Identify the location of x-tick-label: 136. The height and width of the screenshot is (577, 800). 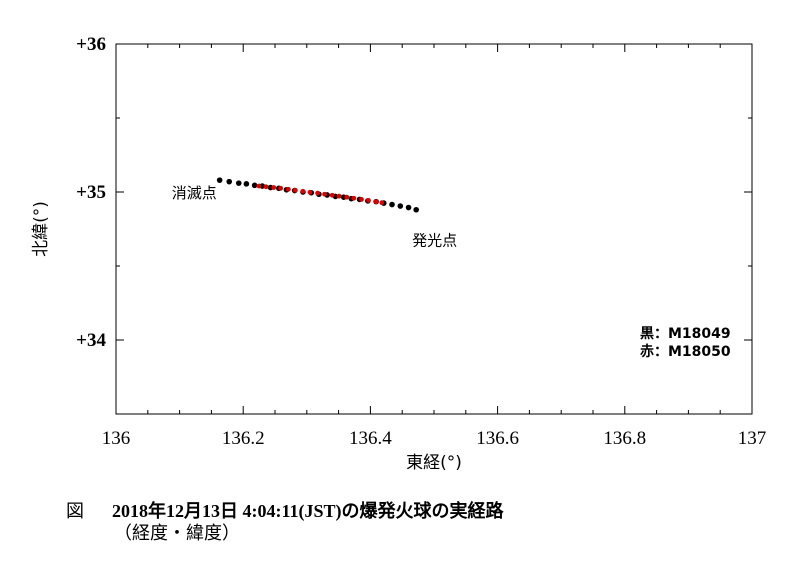
(116, 438).